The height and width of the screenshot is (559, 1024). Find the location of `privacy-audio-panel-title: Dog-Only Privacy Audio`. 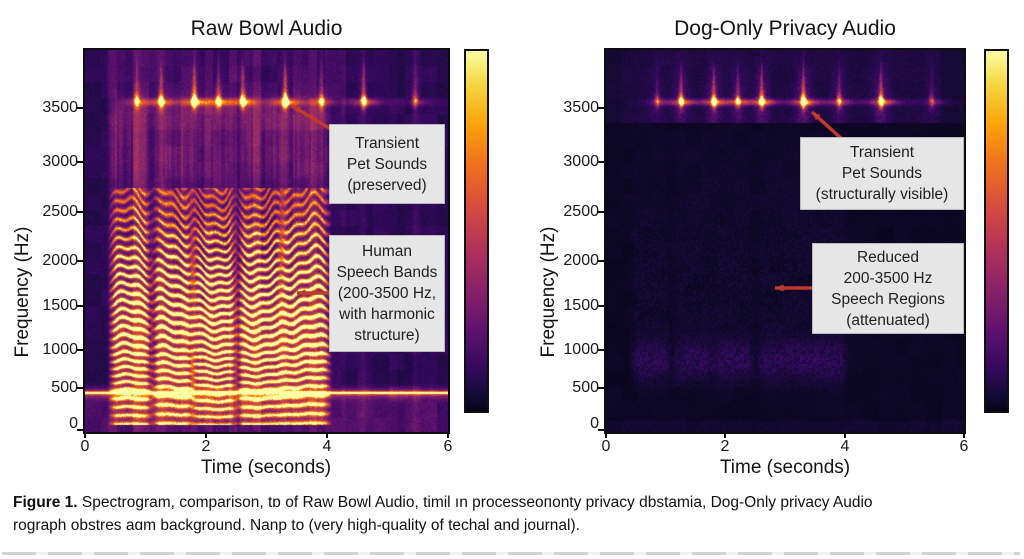

privacy-audio-panel-title: Dog-Only Privacy Audio is located at coordinates (785, 28).